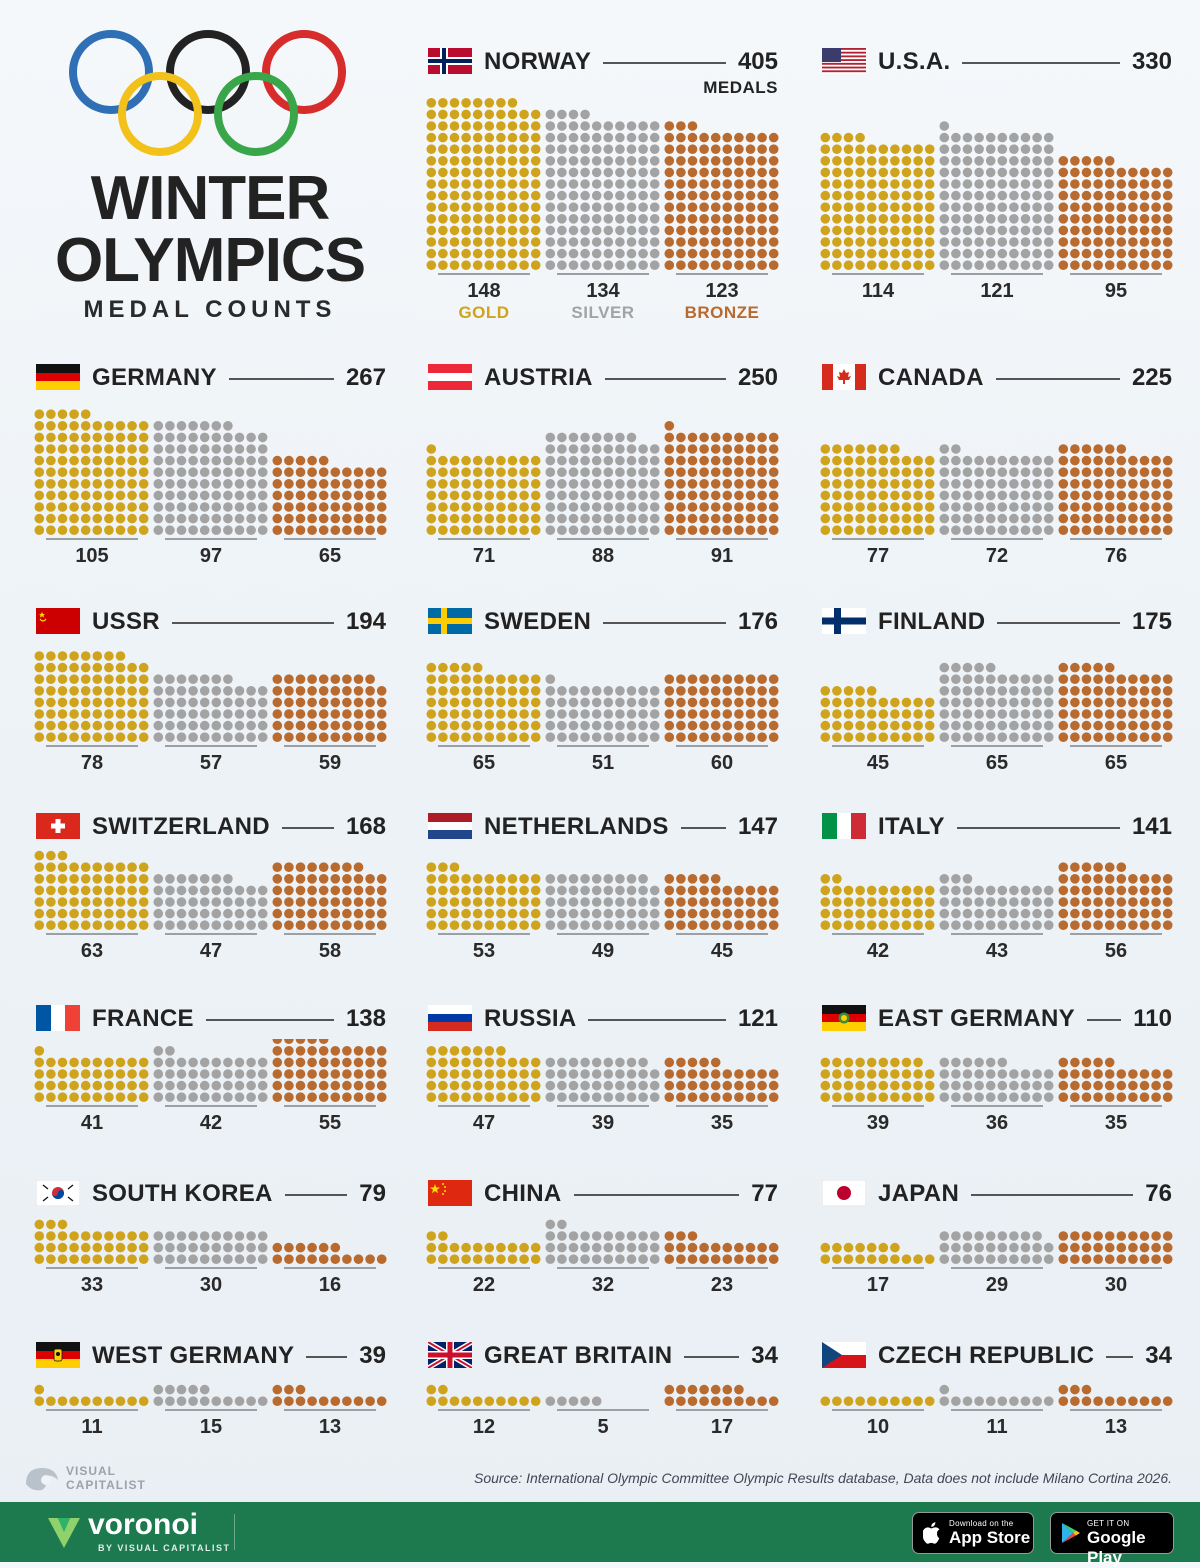 The width and height of the screenshot is (1200, 1568). Describe the element at coordinates (877, 902) in the screenshot. I see `bar-gold` at that location.